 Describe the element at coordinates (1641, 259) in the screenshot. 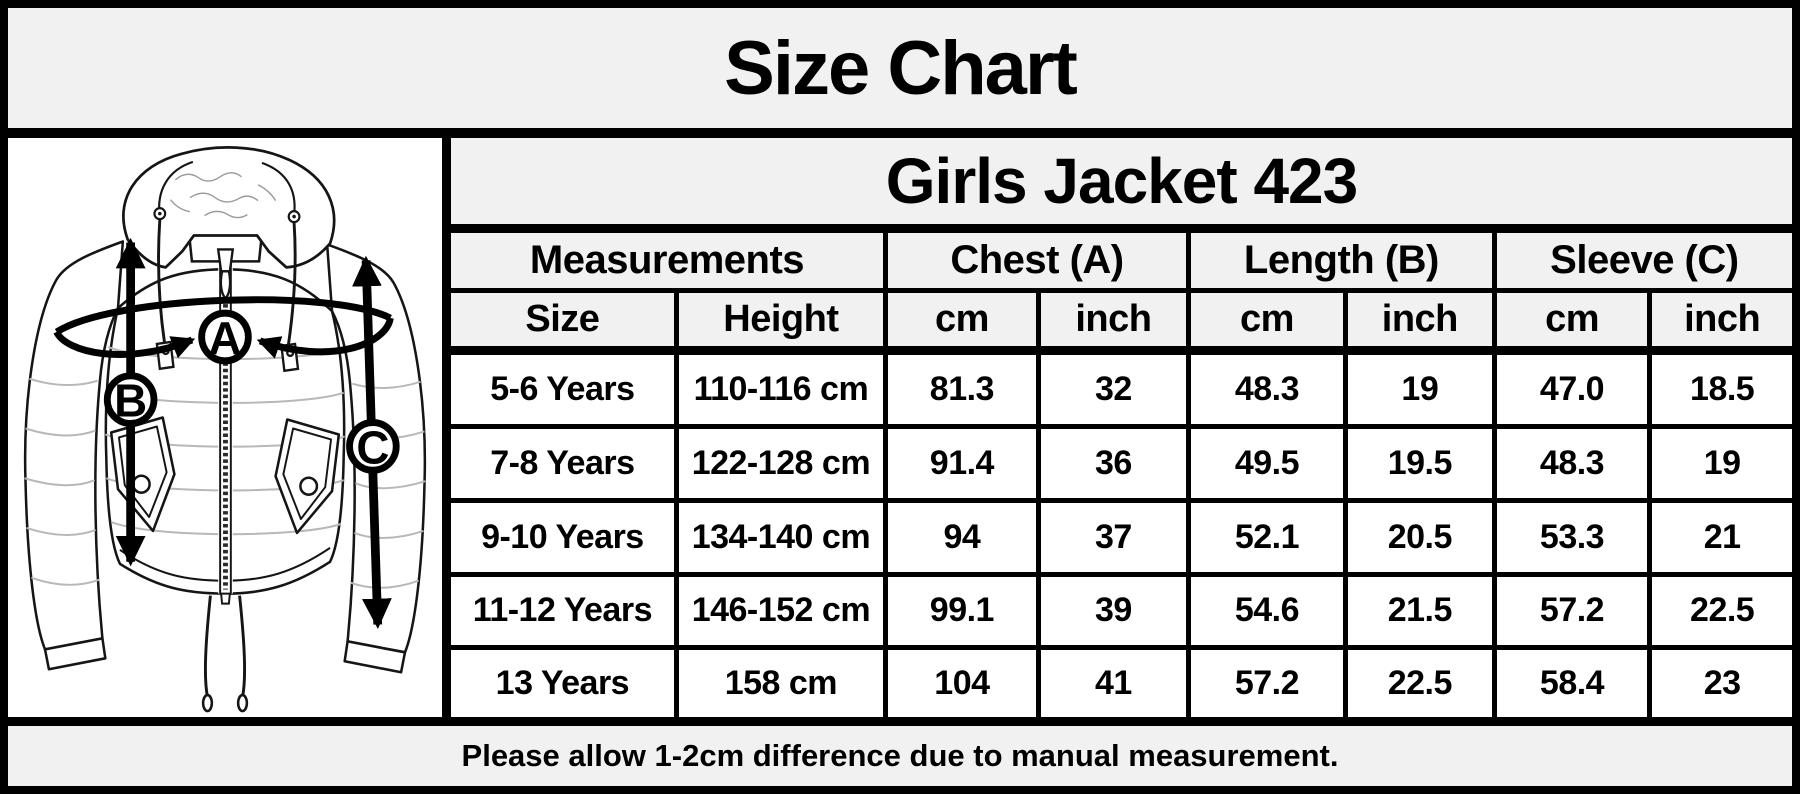

I see `header-sleeve: Sleeve (C)` at that location.